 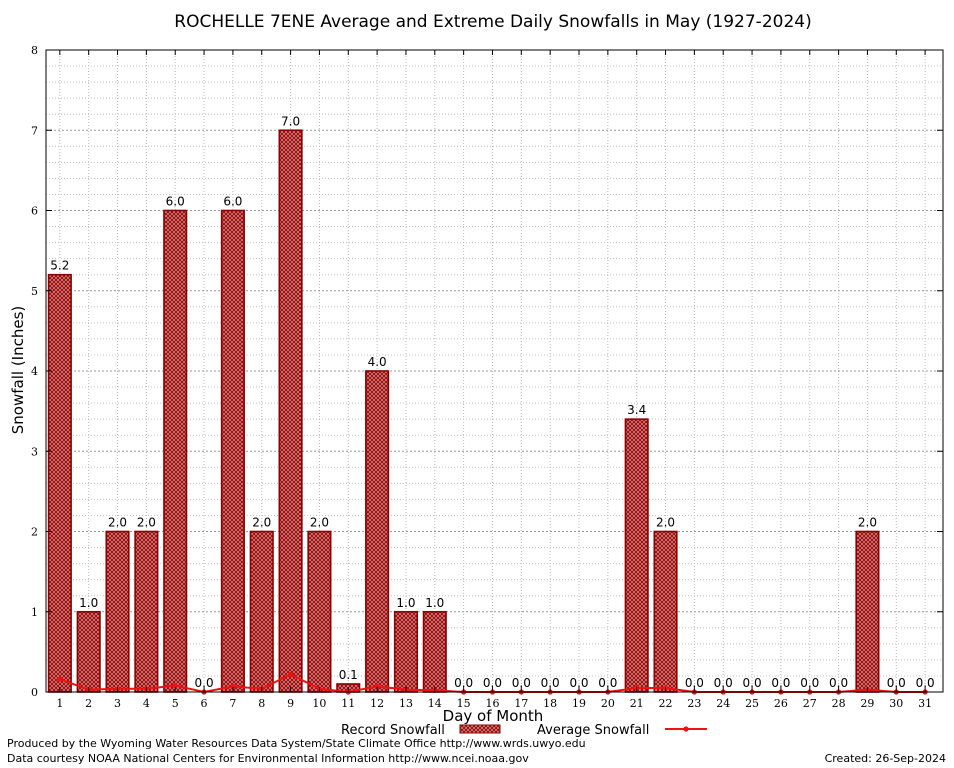 What do you see at coordinates (34, 612) in the screenshot?
I see `y-tick-label: 1` at bounding box center [34, 612].